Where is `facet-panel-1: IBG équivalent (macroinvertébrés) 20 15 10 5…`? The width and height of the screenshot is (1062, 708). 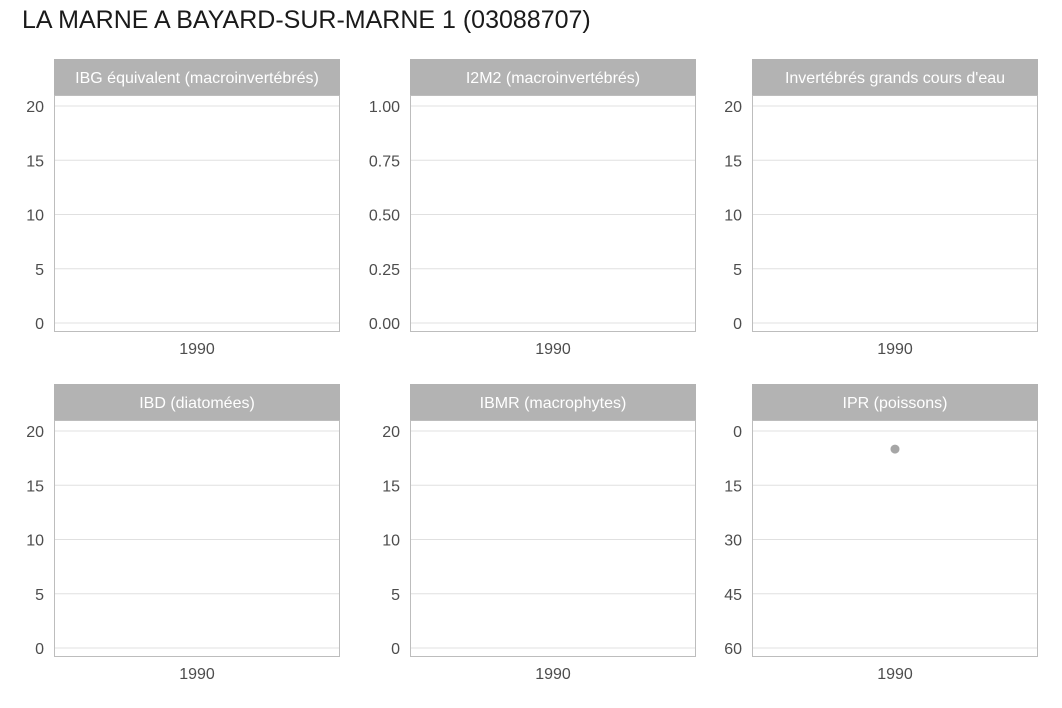
facet-panel-1: IBG équivalent (macroinvertébrés) 20 15 10 5… is located at coordinates (183, 208).